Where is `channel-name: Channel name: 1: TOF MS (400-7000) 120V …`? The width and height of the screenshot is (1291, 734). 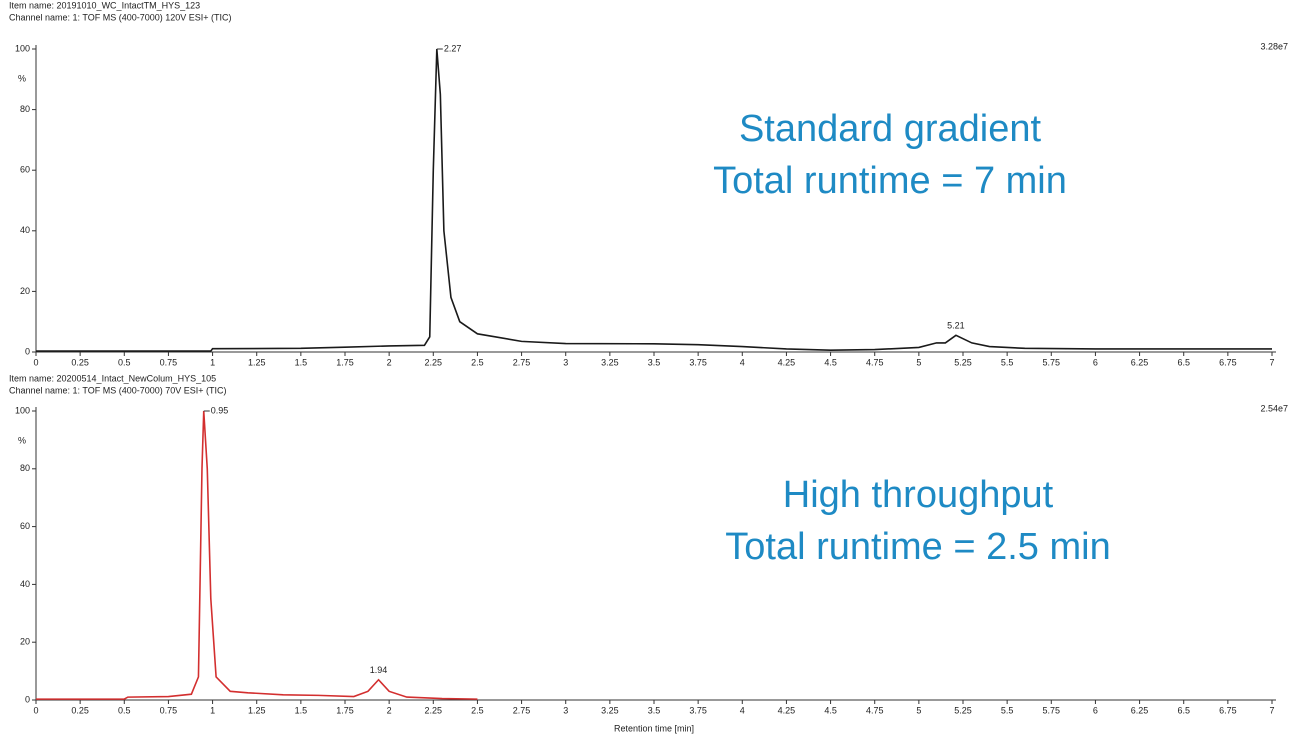 channel-name: Channel name: 1: TOF MS (400-7000) 120V … is located at coordinates (120, 17).